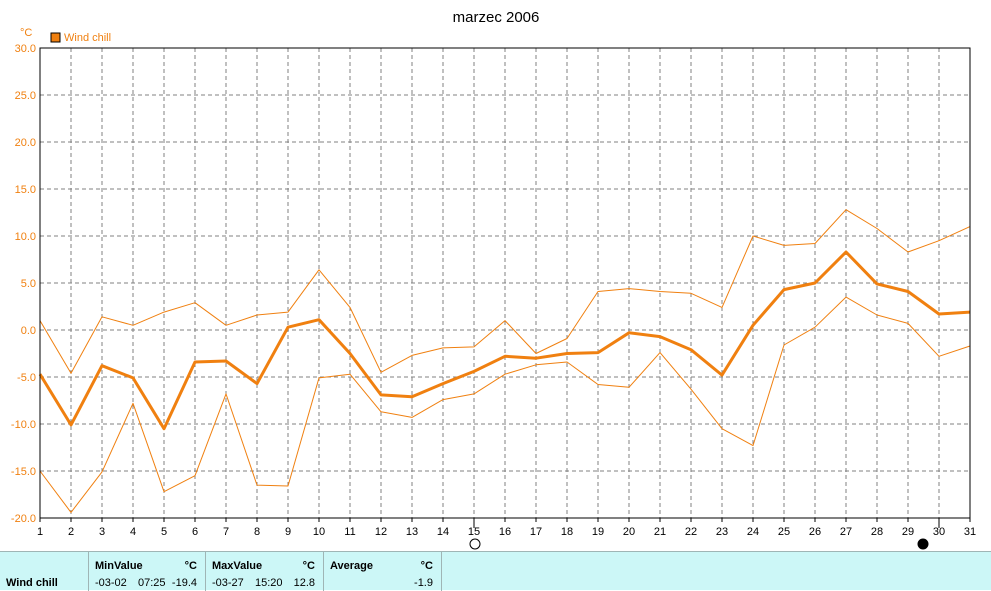 This screenshot has height=591, width=991. Describe the element at coordinates (28, 331) in the screenshot. I see `y-tick-label: 0.0` at that location.